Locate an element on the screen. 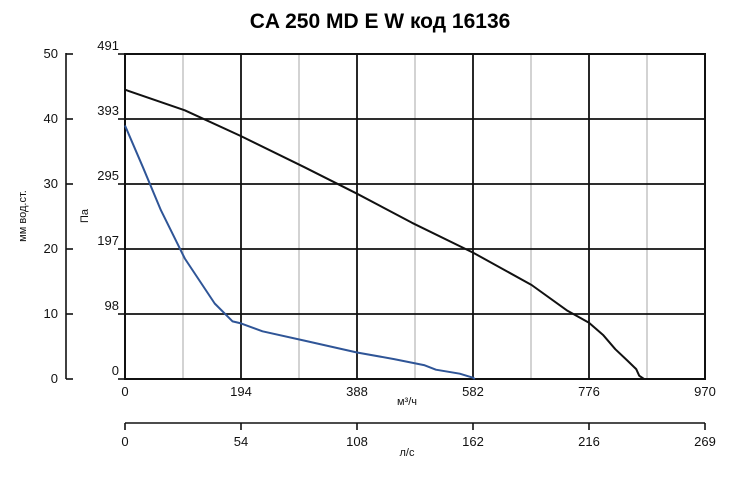 This screenshot has height=481, width=750. x-axis-ticks: 0 194 388 582 776 970 is located at coordinates (418, 391).